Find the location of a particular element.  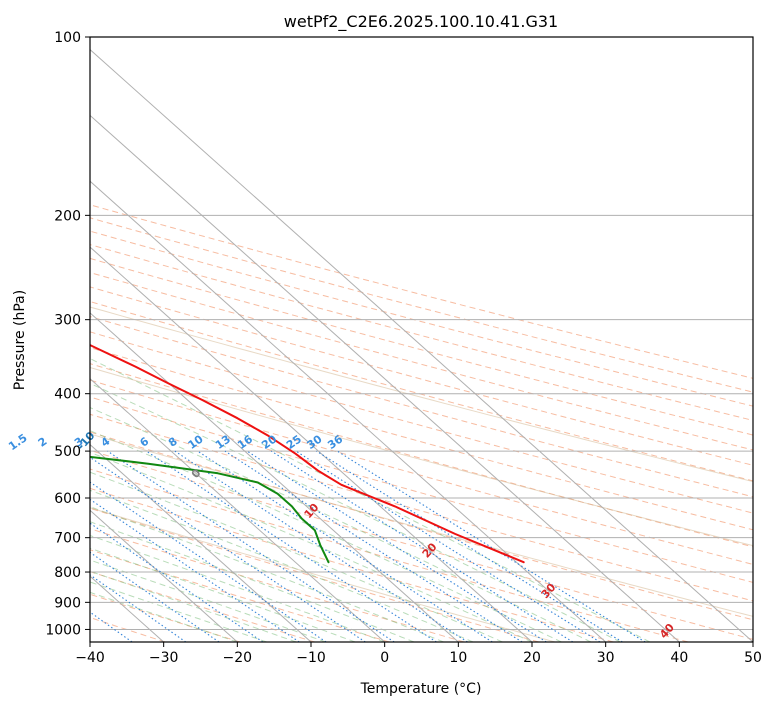

x-tick-label: 40 is located at coordinates (679, 658).